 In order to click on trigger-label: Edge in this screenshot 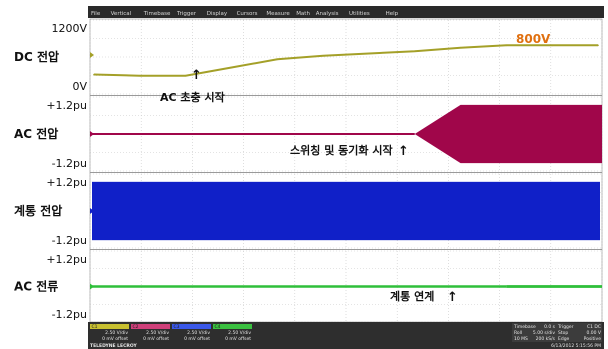, I will do `click(564, 339)`.